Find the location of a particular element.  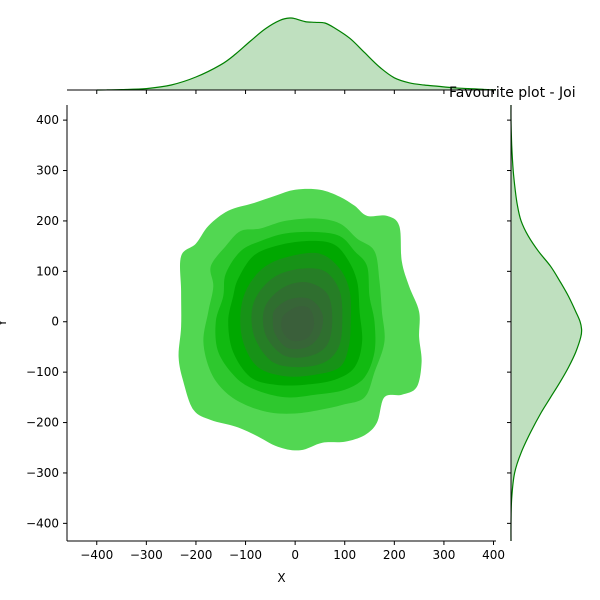

x-tick-label: −100 is located at coordinates (245, 555).